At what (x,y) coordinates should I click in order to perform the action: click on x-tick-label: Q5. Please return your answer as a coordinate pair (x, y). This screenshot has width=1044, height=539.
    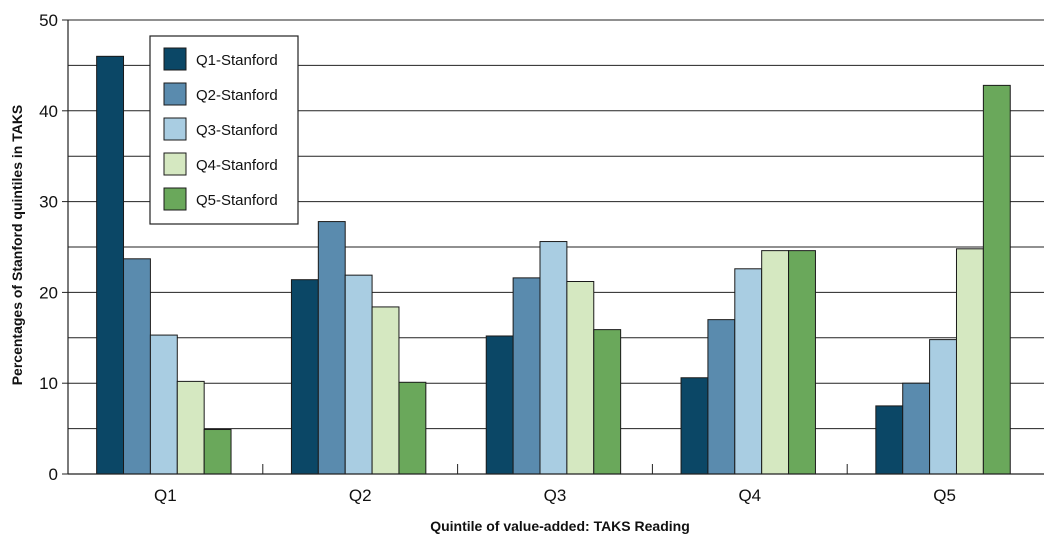
    Looking at the image, I should click on (944, 495).